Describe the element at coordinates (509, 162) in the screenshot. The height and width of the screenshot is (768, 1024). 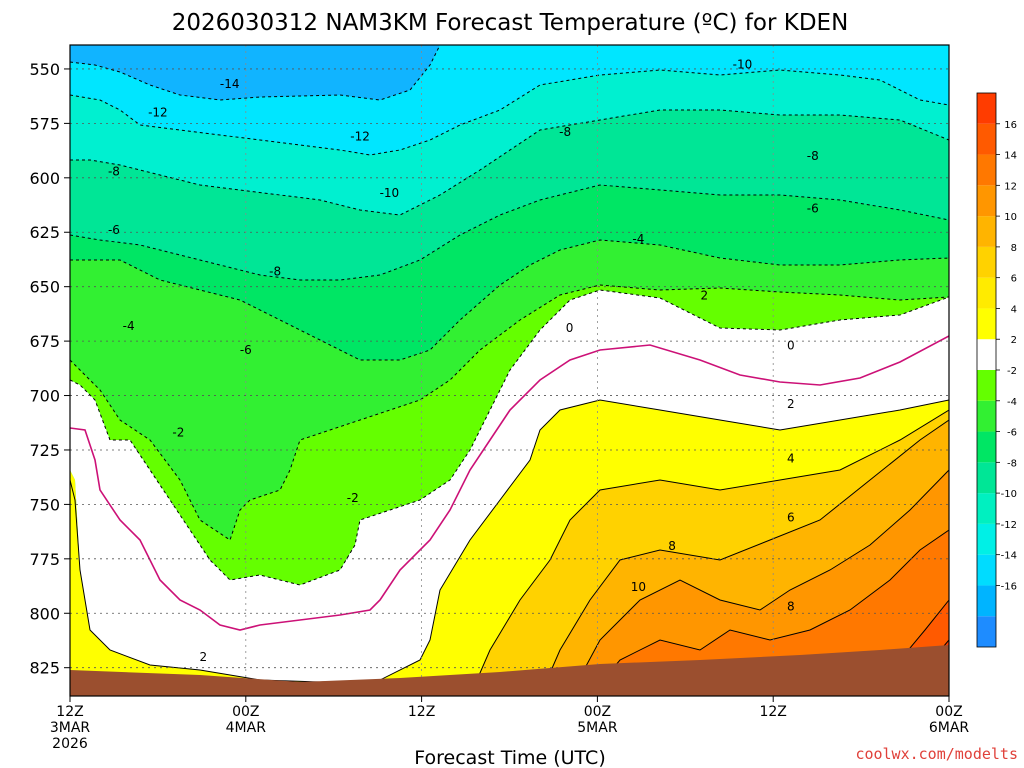
I see `contour-minus10` at that location.